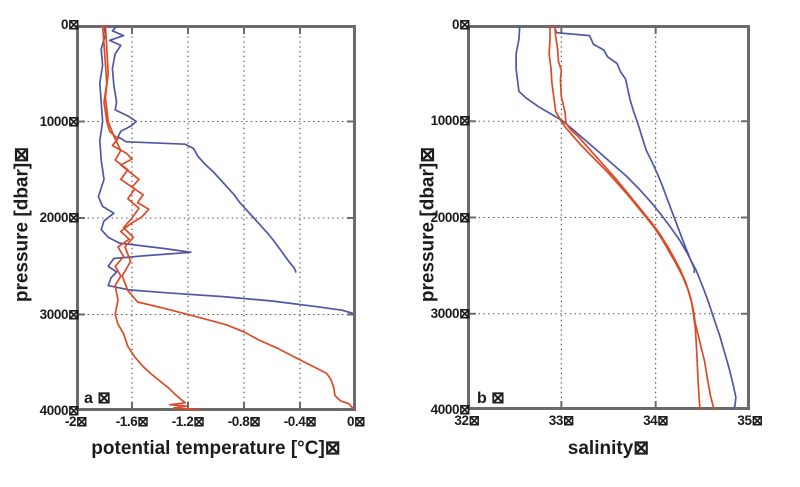 The width and height of the screenshot is (800, 487). What do you see at coordinates (656, 420) in the screenshot?
I see `x-tick-label: 34⊠` at bounding box center [656, 420].